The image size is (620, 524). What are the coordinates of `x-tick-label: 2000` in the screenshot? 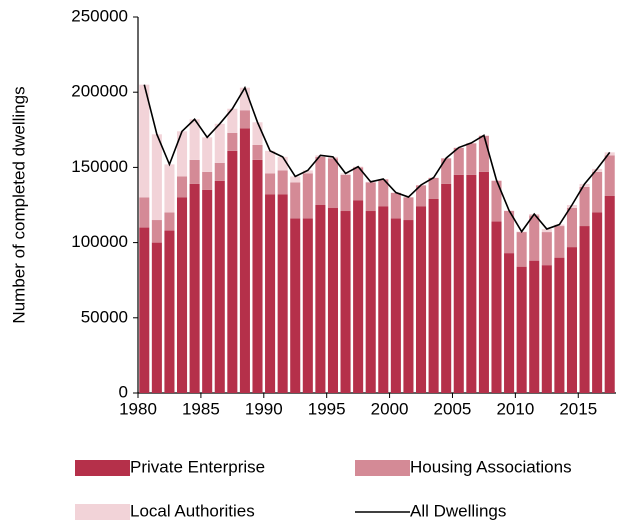 It's located at (390, 408).